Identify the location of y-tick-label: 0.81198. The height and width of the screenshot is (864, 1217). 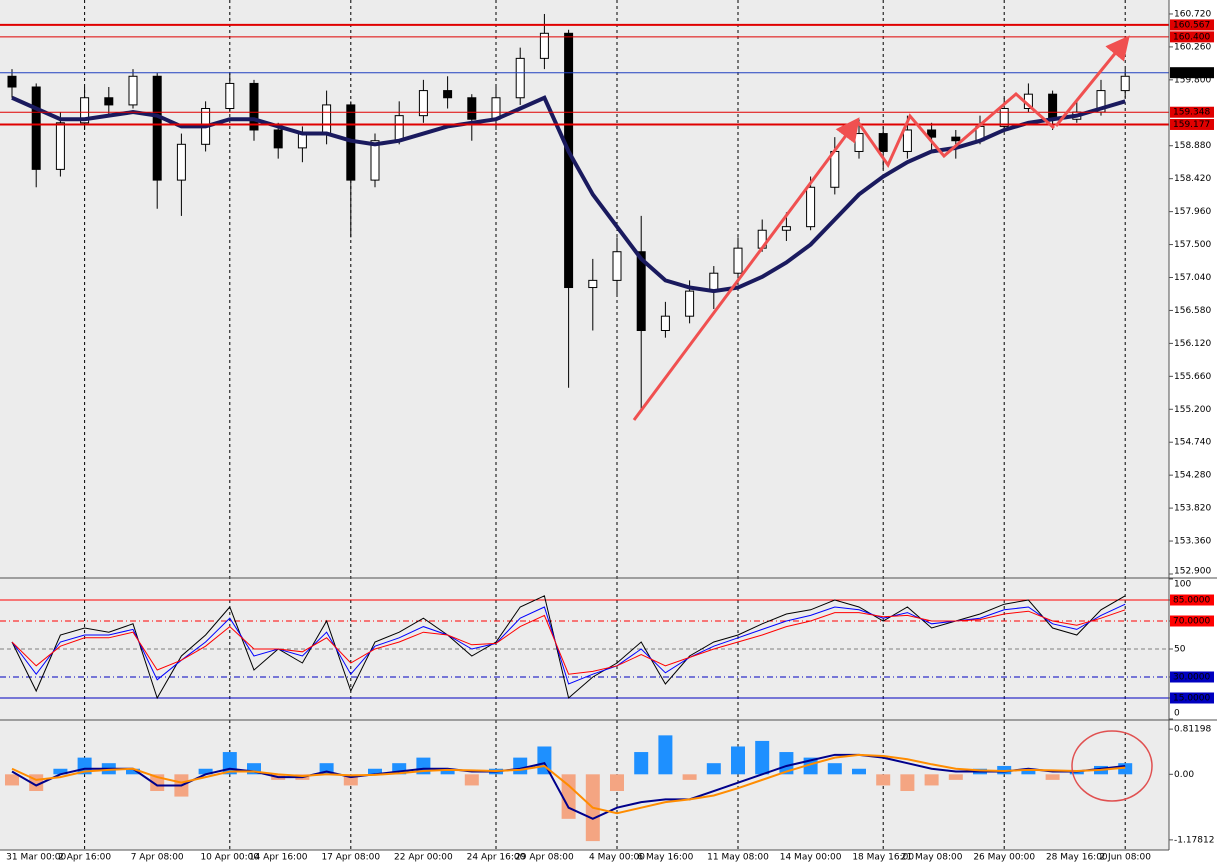
(1192, 730).